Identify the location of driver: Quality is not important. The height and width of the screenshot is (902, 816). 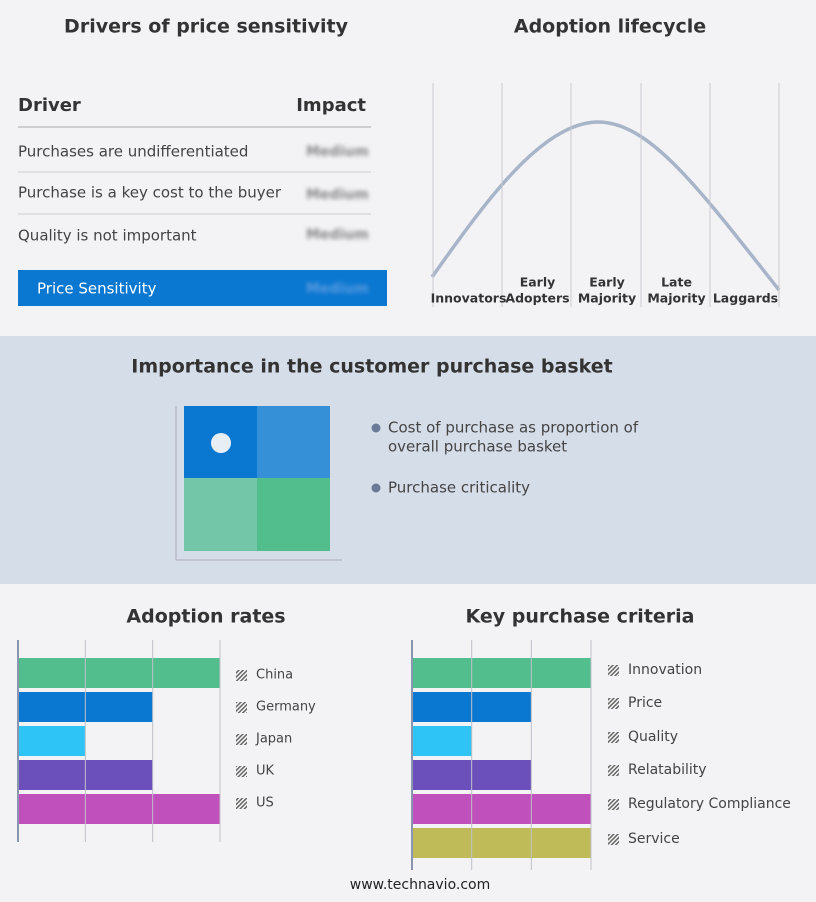
(107, 236).